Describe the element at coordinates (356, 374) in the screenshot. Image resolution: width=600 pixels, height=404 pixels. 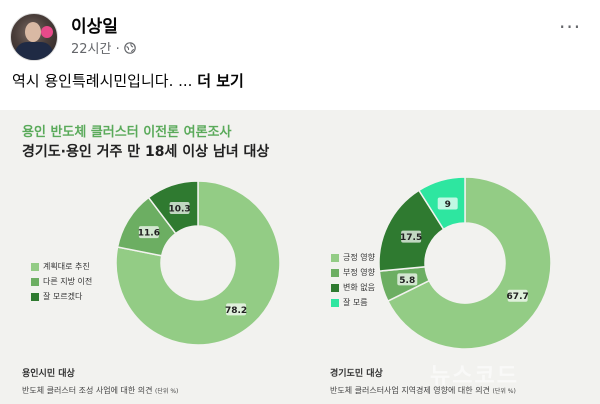
I see `chart-title-gyeonggi: 경기도민 대상` at that location.